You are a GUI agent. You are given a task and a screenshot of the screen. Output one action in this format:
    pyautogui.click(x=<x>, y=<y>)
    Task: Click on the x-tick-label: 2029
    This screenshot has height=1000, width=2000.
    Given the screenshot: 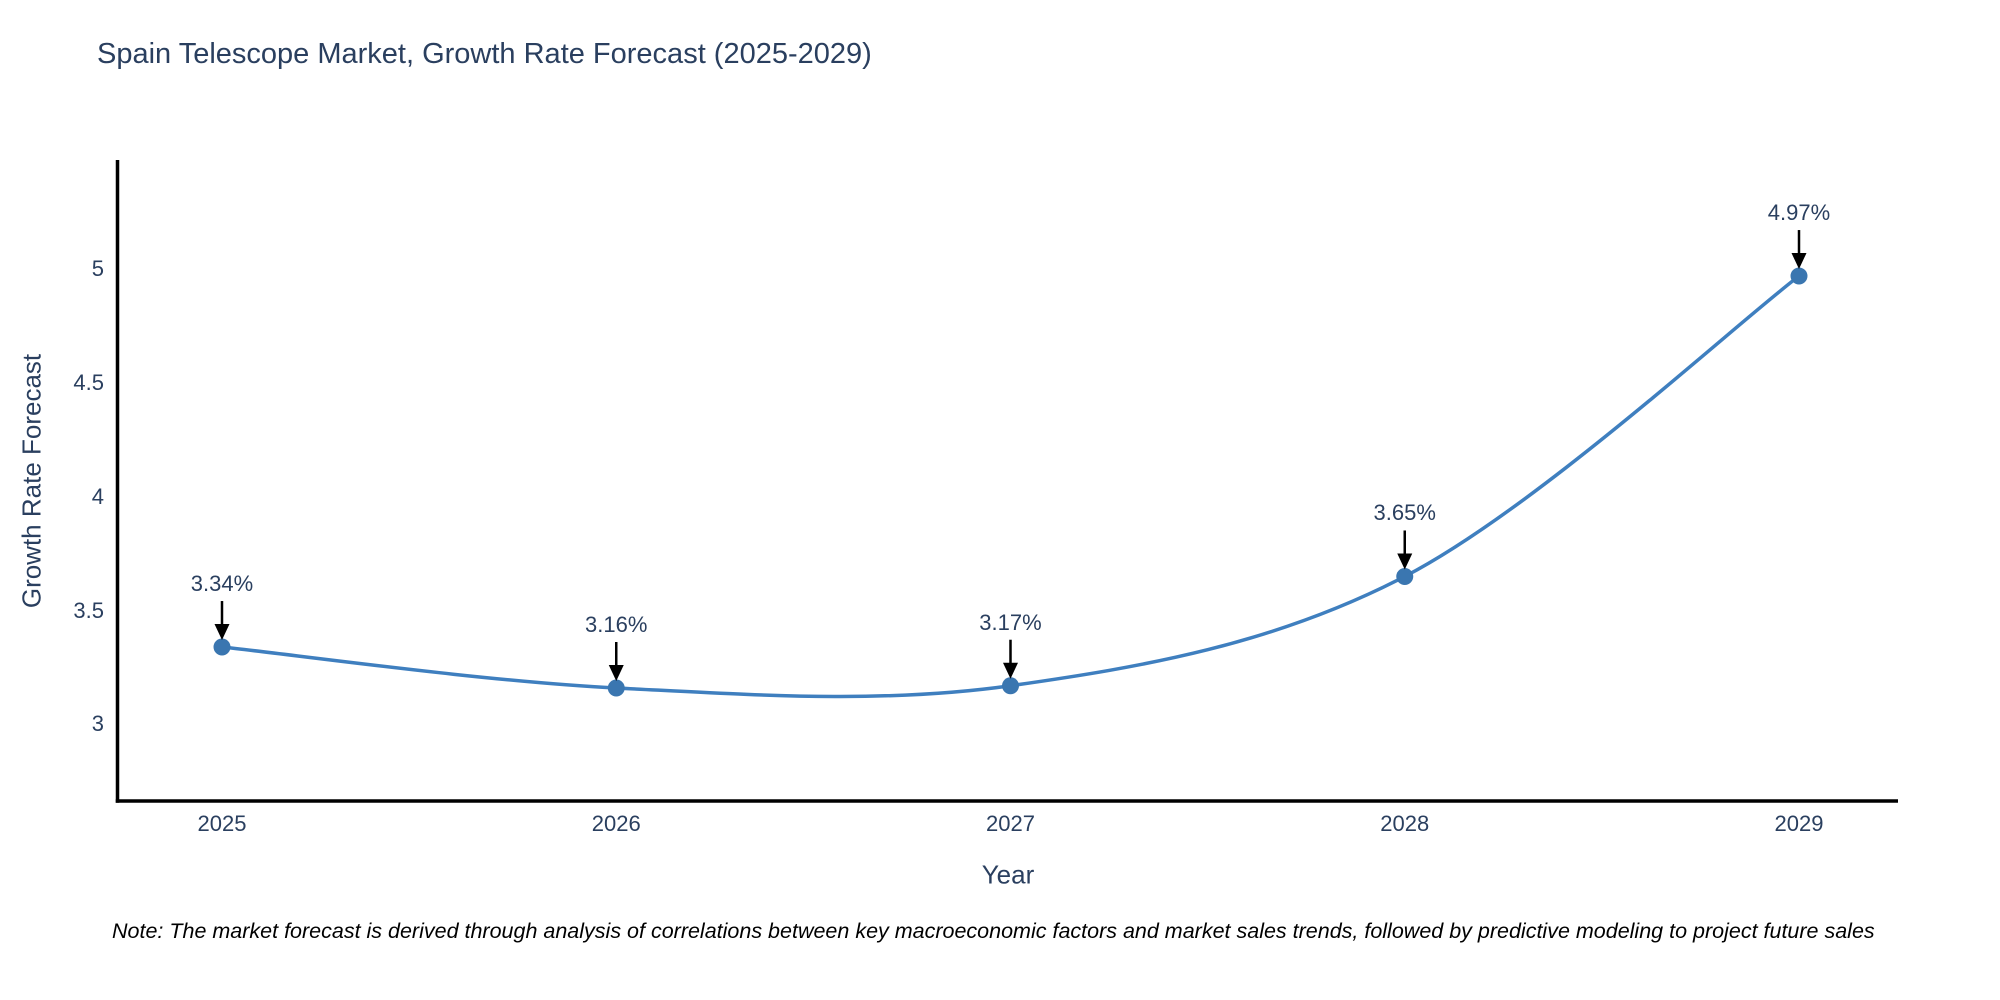 What is the action you would take?
    pyautogui.click(x=1799, y=823)
    